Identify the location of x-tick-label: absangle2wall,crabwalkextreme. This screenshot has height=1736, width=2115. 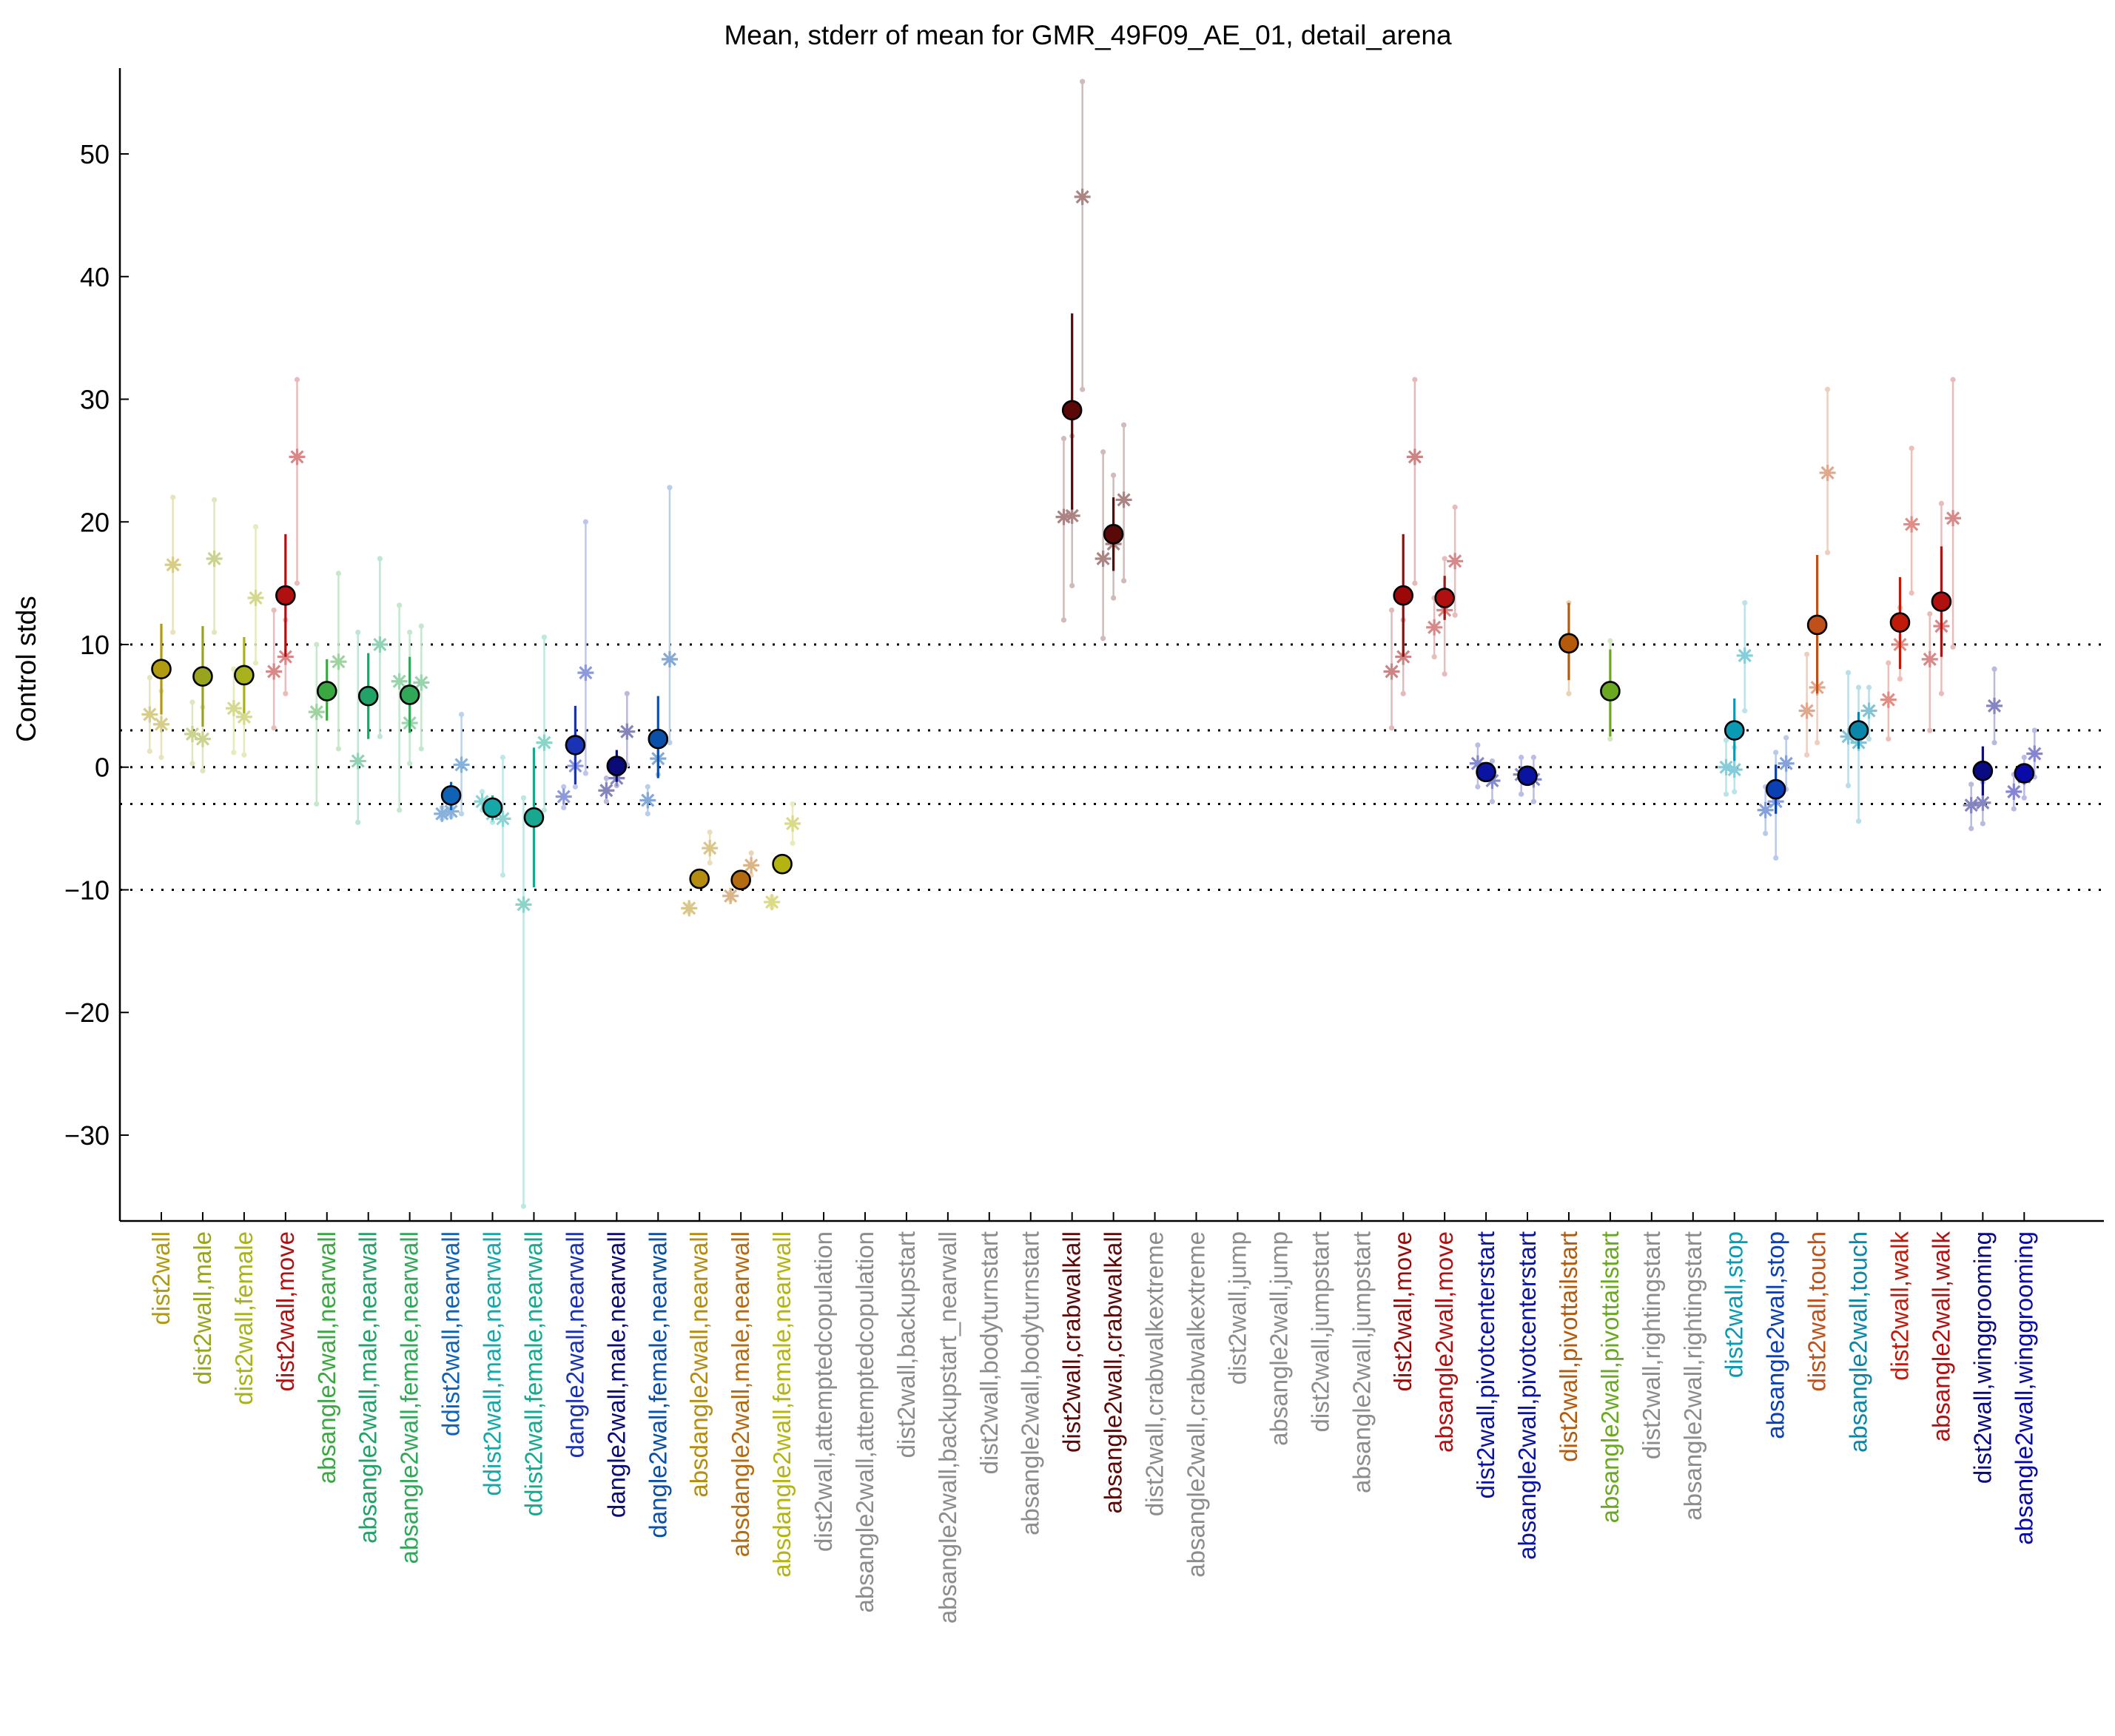
(1196, 1404).